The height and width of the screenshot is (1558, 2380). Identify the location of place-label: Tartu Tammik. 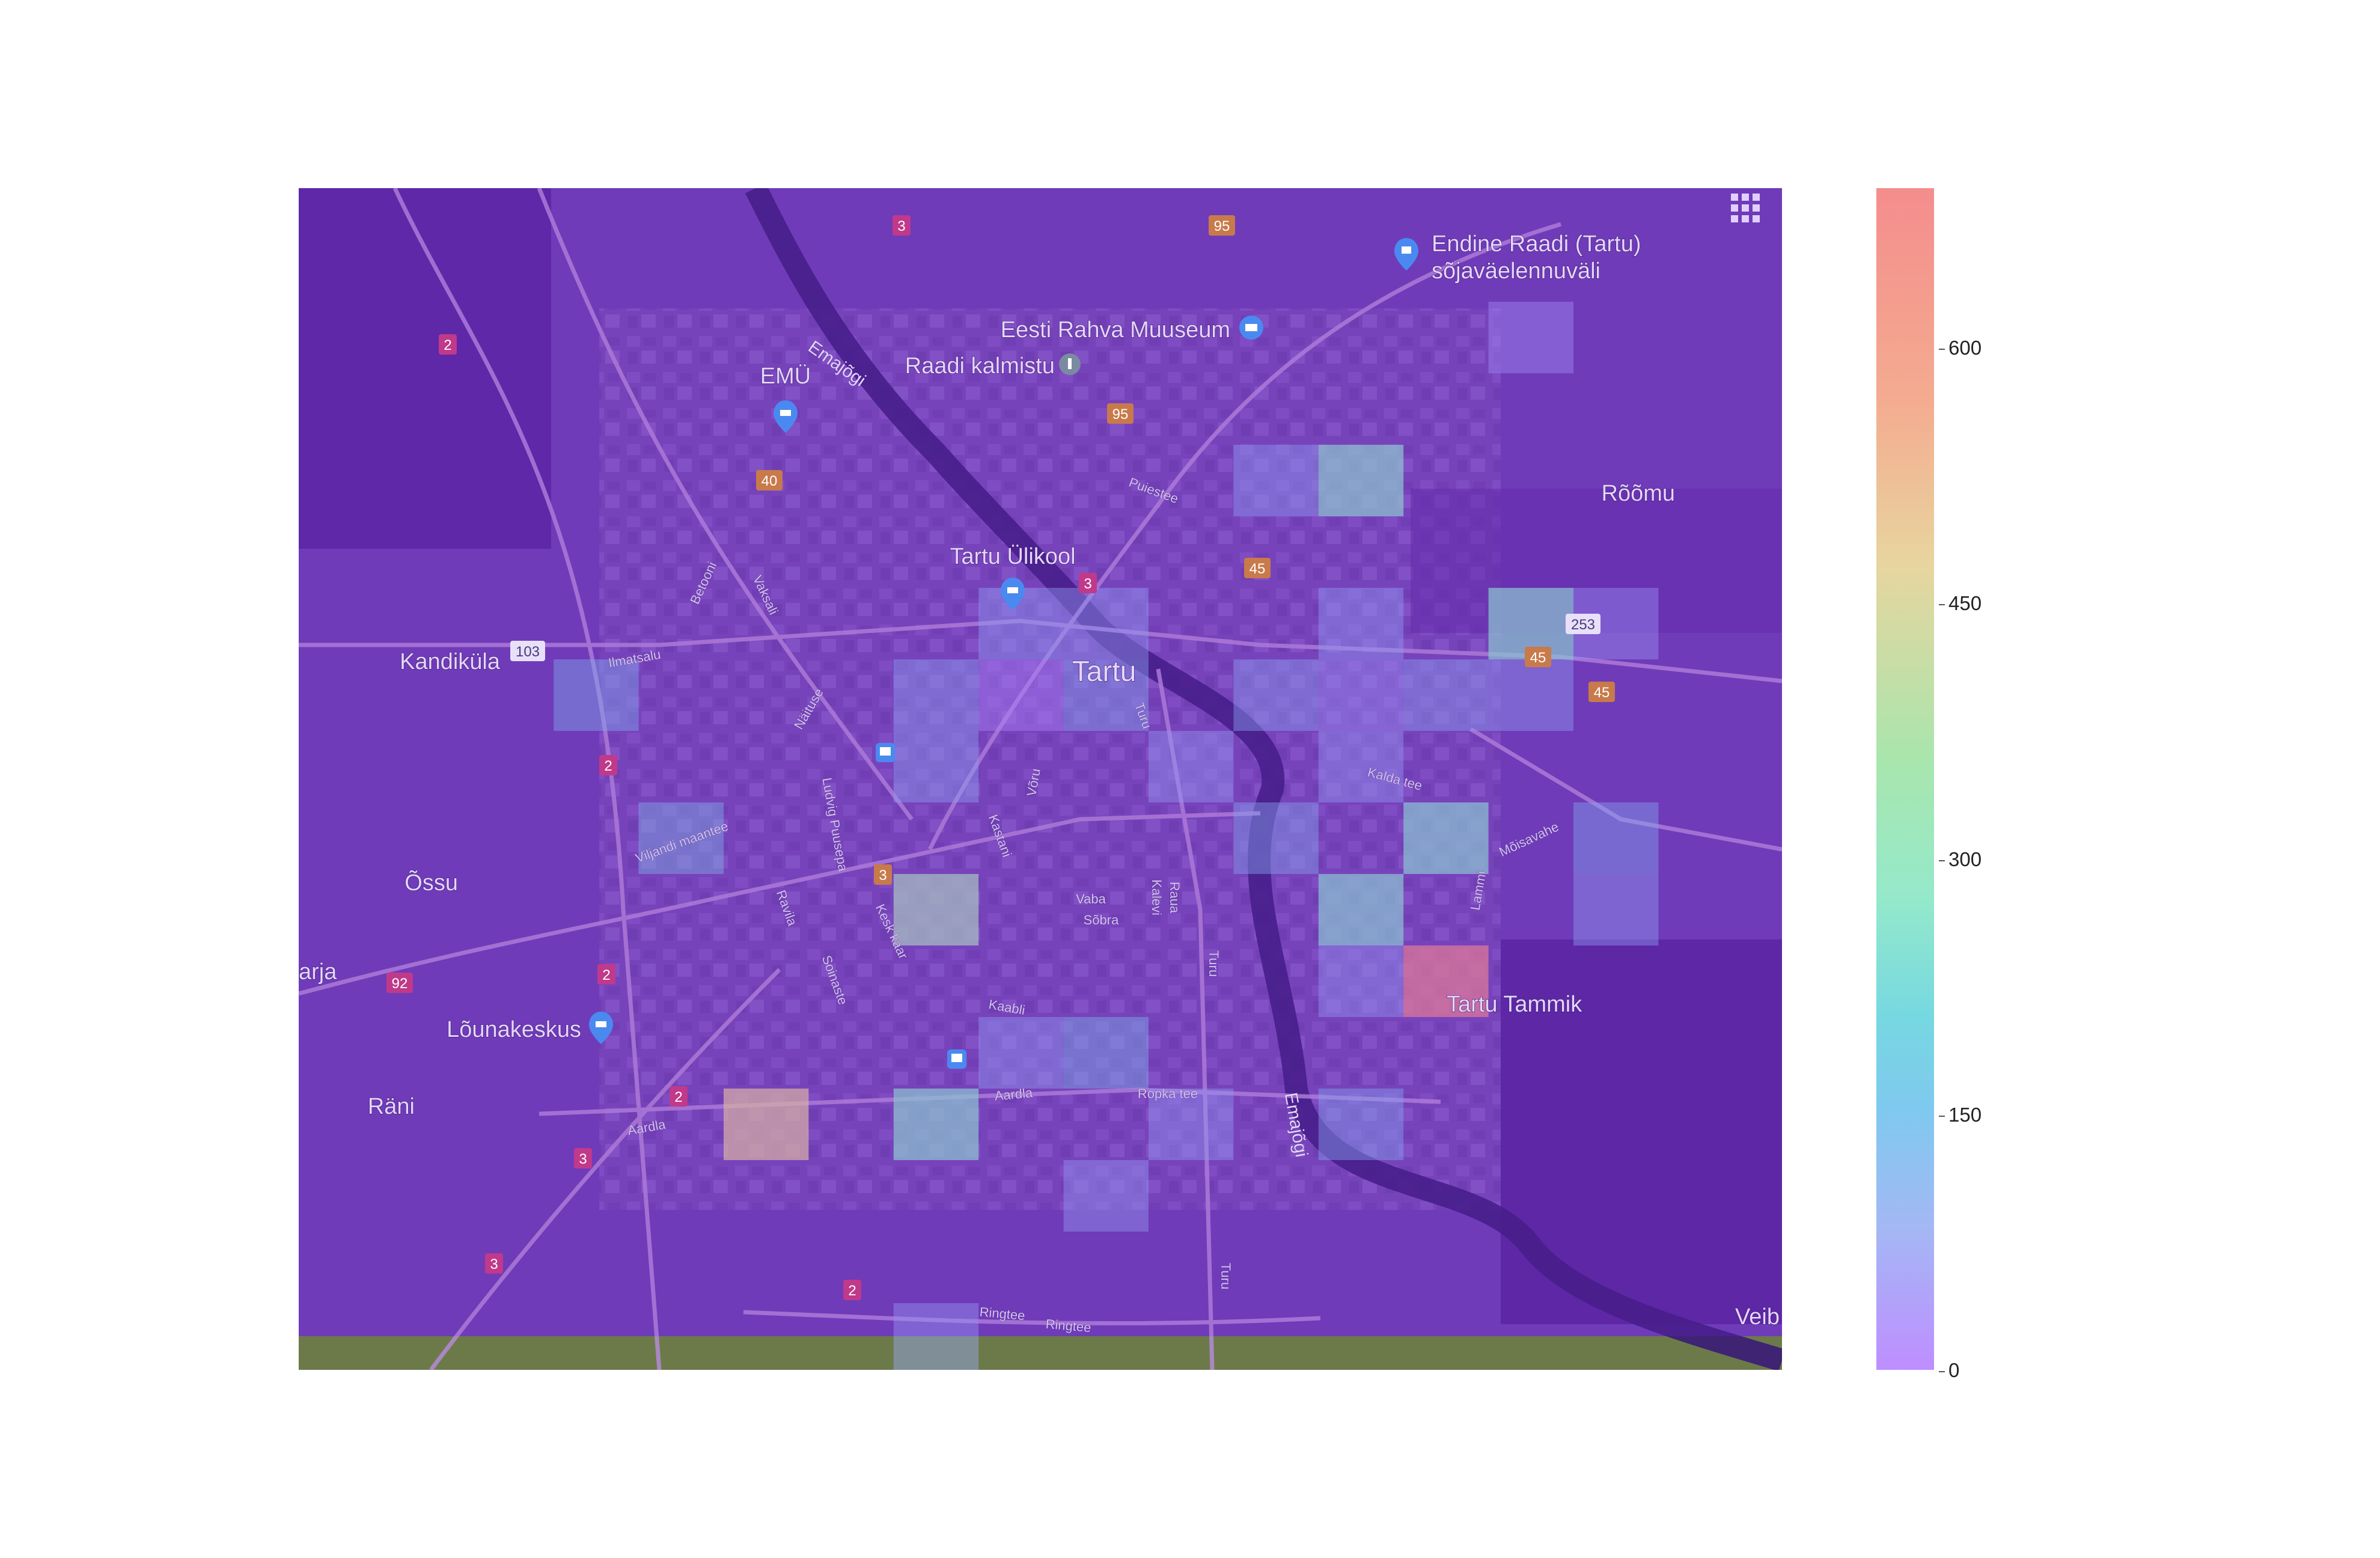
(1514, 1004).